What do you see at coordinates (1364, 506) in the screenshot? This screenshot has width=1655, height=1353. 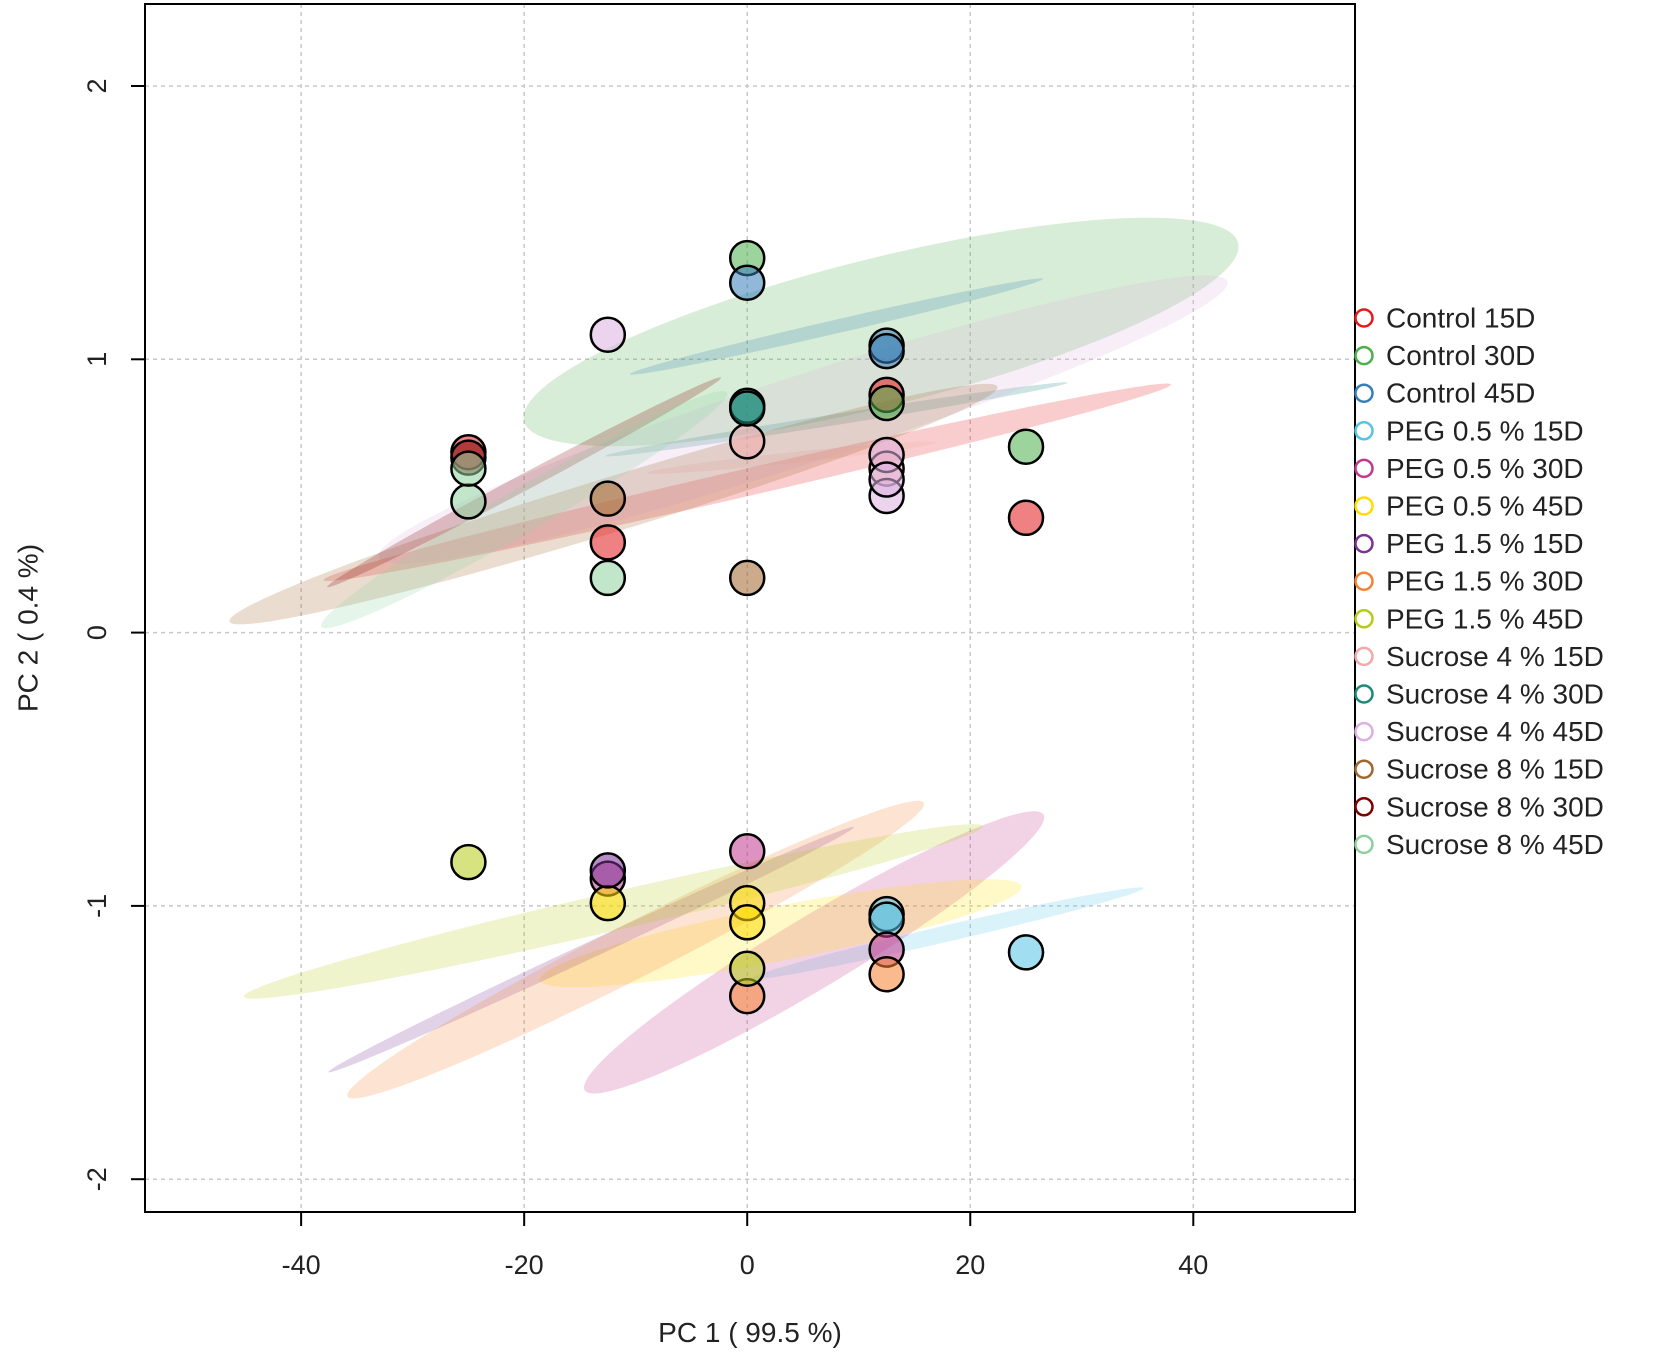 I see `legend-marker-peg-0-5-45d` at bounding box center [1364, 506].